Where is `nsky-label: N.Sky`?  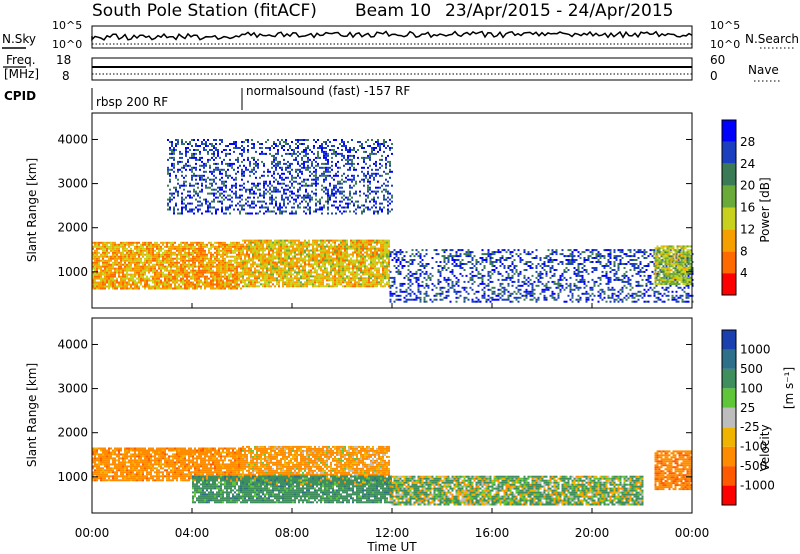
nsky-label: N.Sky is located at coordinates (19, 39).